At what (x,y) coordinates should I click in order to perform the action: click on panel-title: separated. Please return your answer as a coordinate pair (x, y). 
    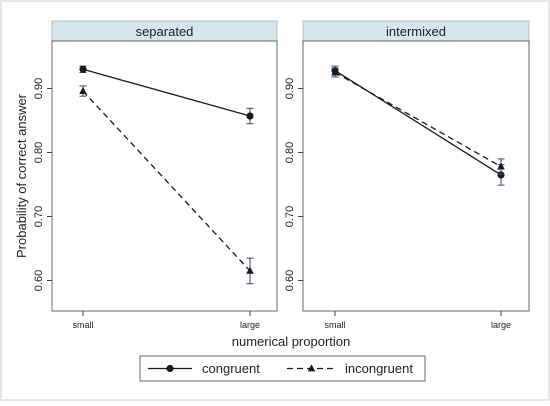
    Looking at the image, I should click on (165, 31).